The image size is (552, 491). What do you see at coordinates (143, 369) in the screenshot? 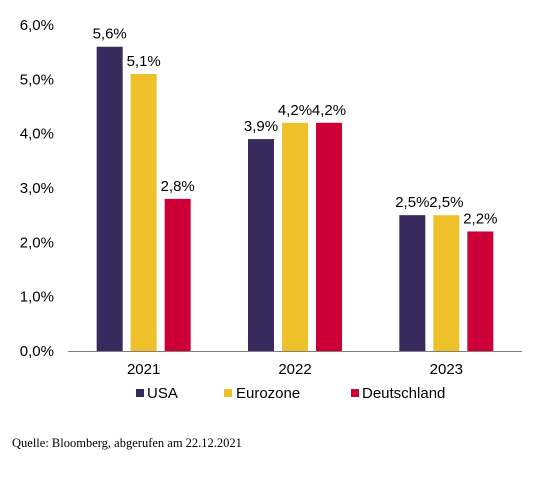
I see `x-tick-label: 2021` at bounding box center [143, 369].